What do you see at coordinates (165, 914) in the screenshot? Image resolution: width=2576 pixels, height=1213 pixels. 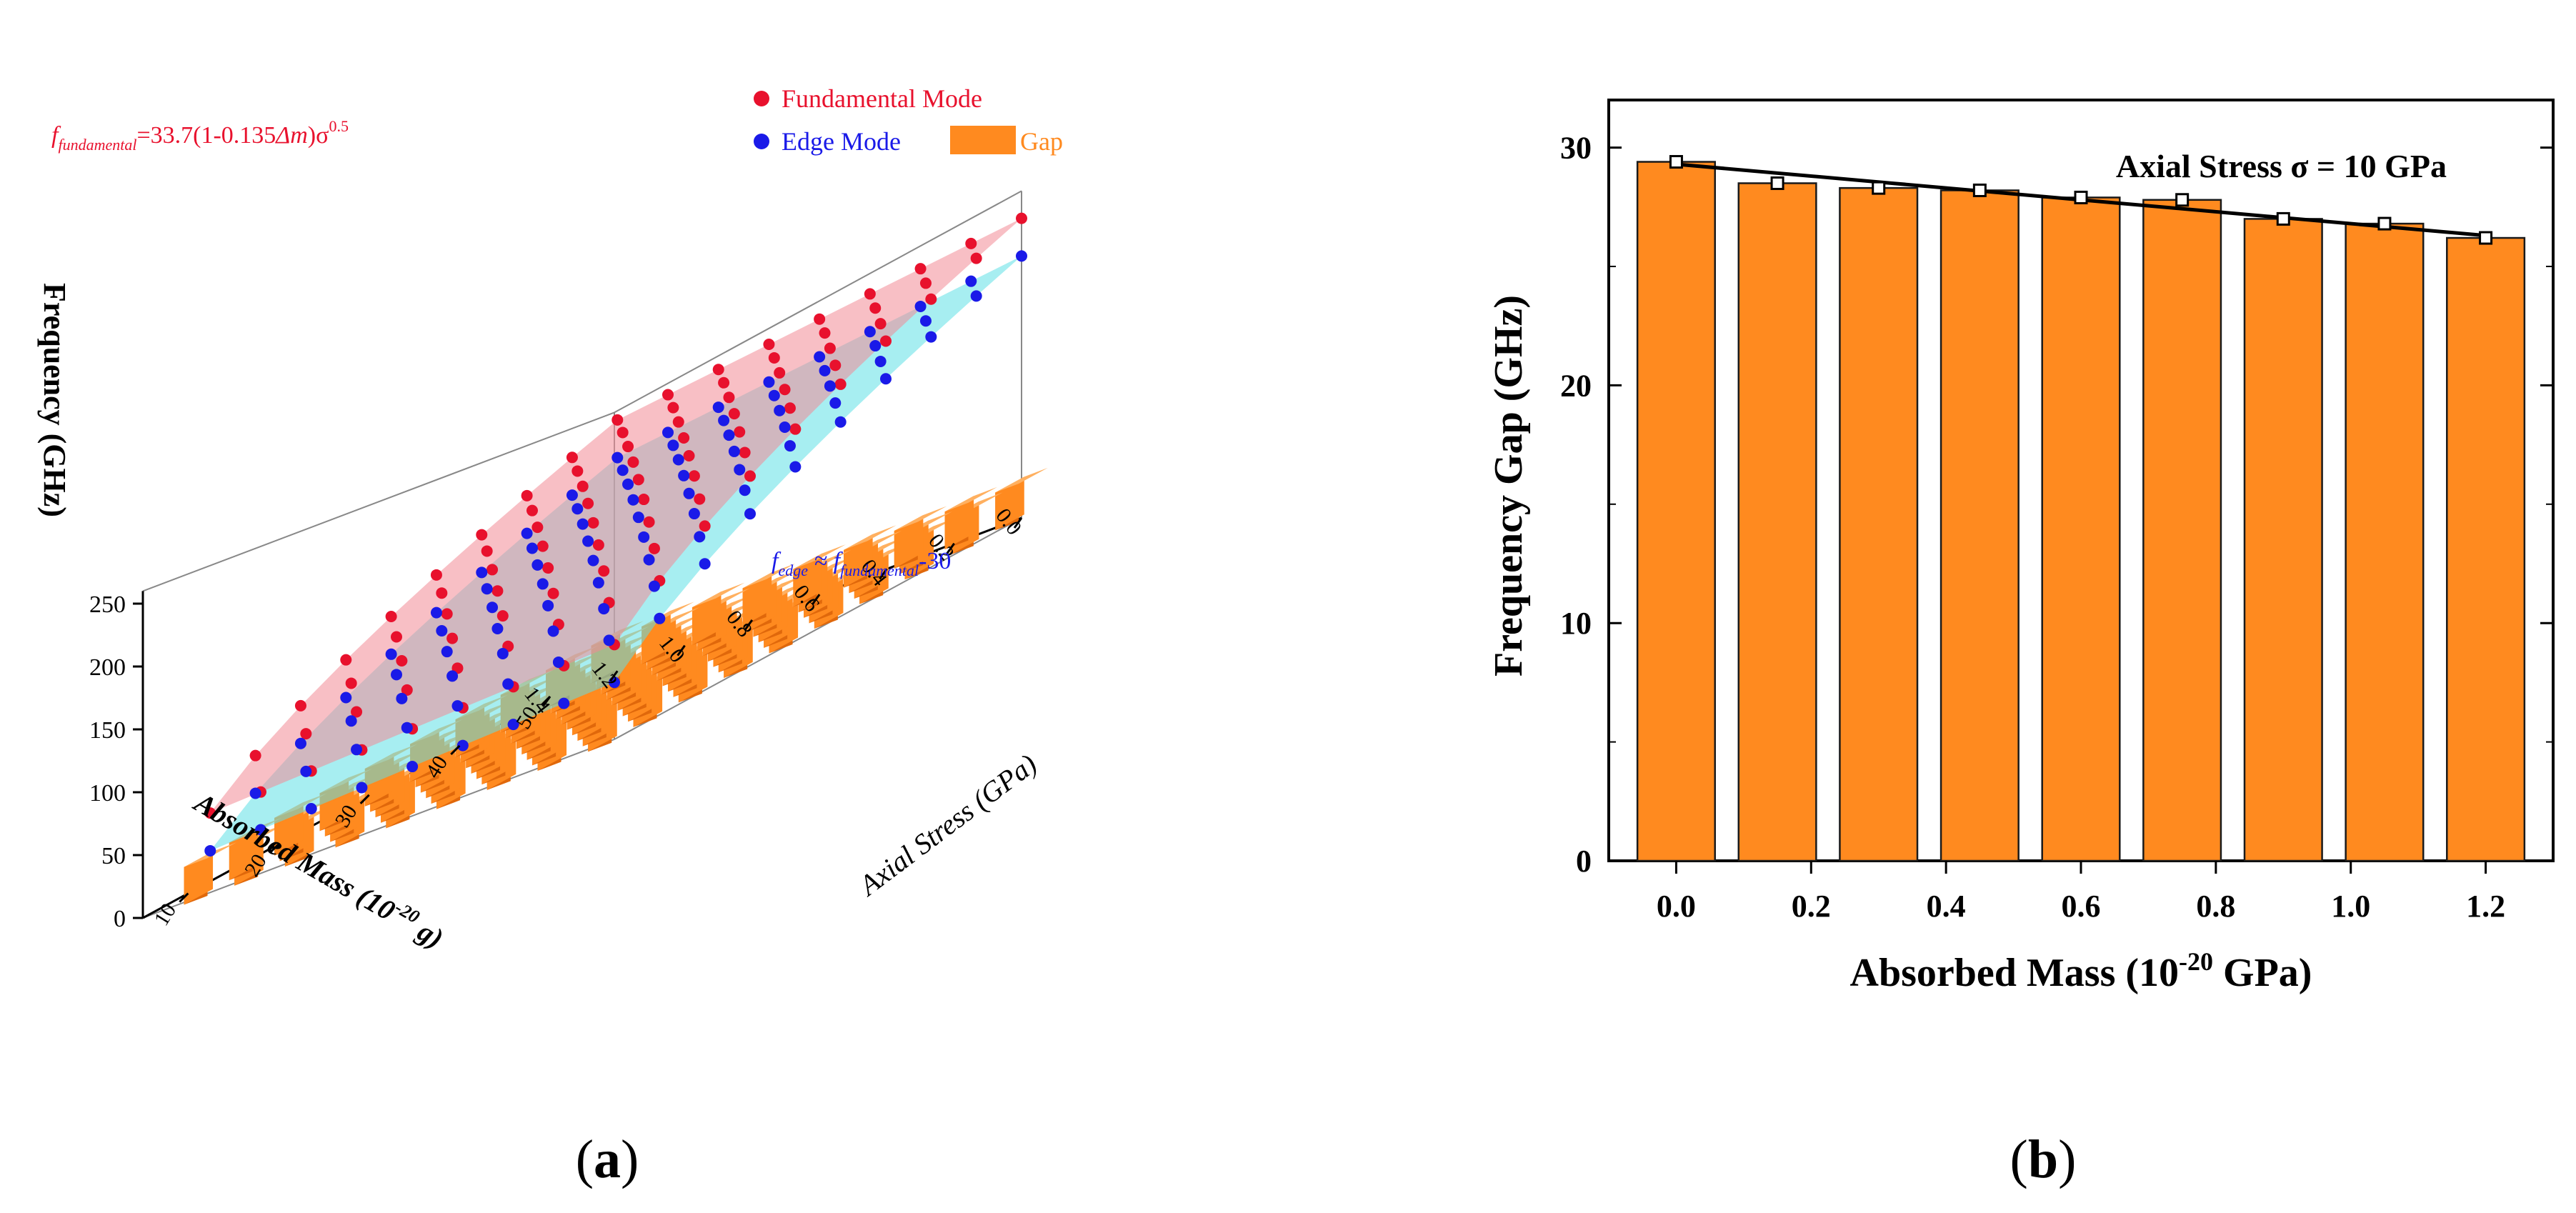 I see `stress-tick-label: 10` at bounding box center [165, 914].